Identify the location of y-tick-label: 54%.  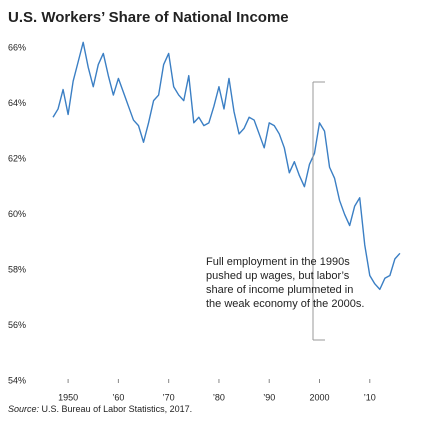
(17, 380).